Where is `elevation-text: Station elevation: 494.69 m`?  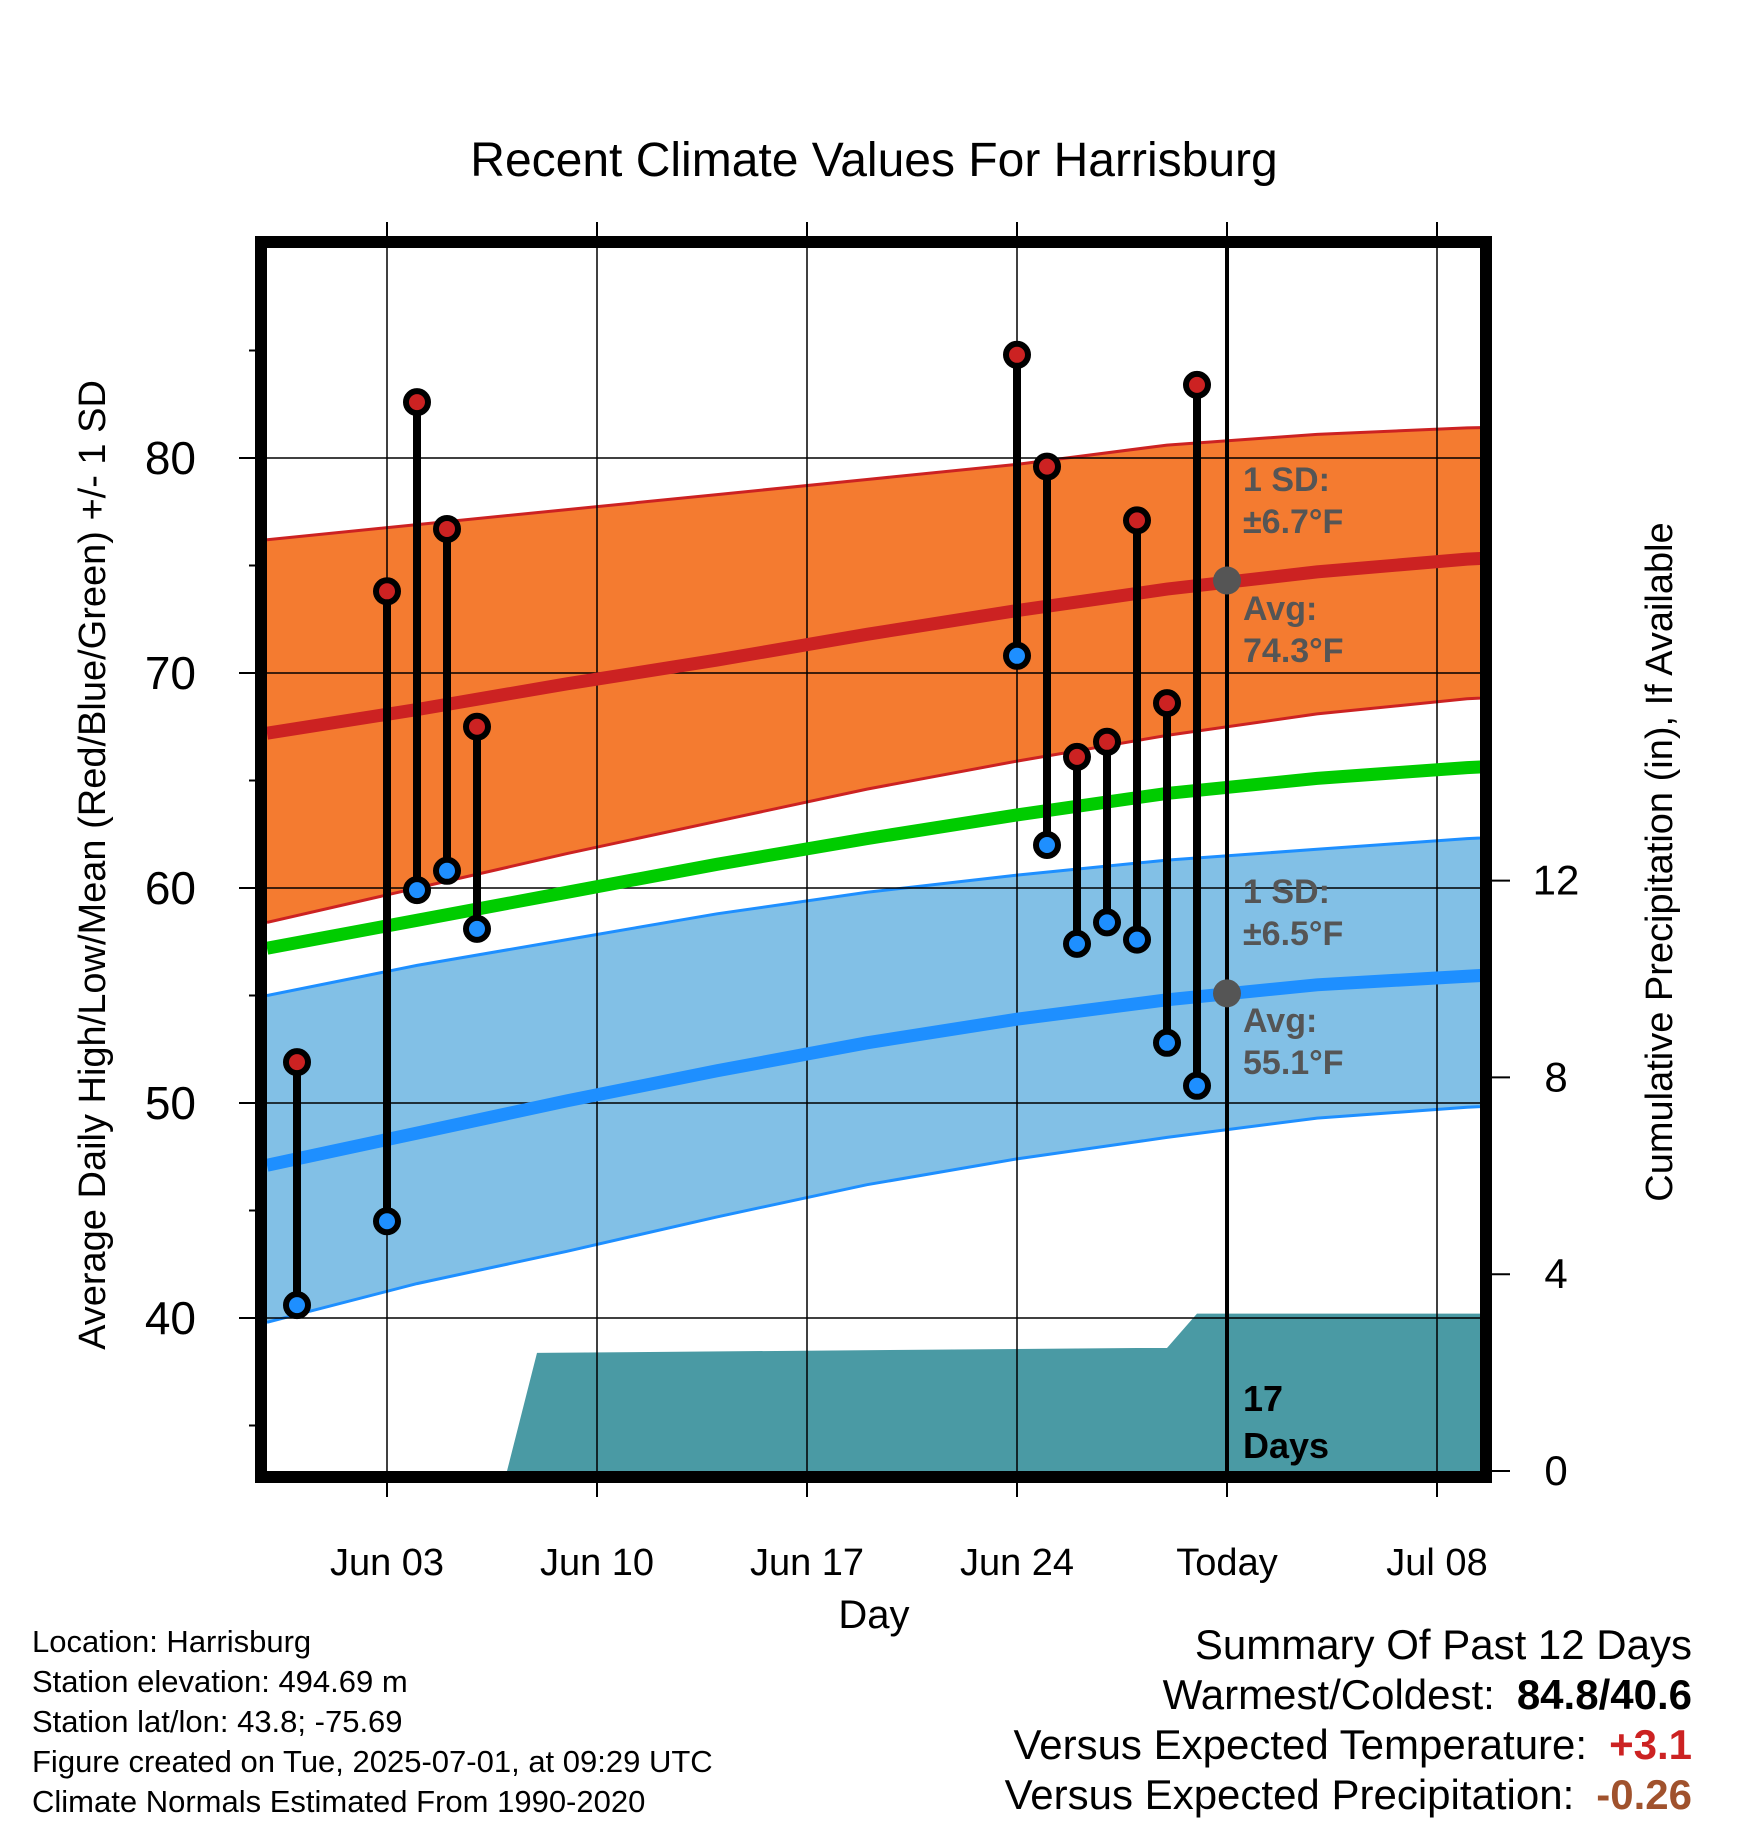
elevation-text: Station elevation: 494.69 m is located at coordinates (220, 1681).